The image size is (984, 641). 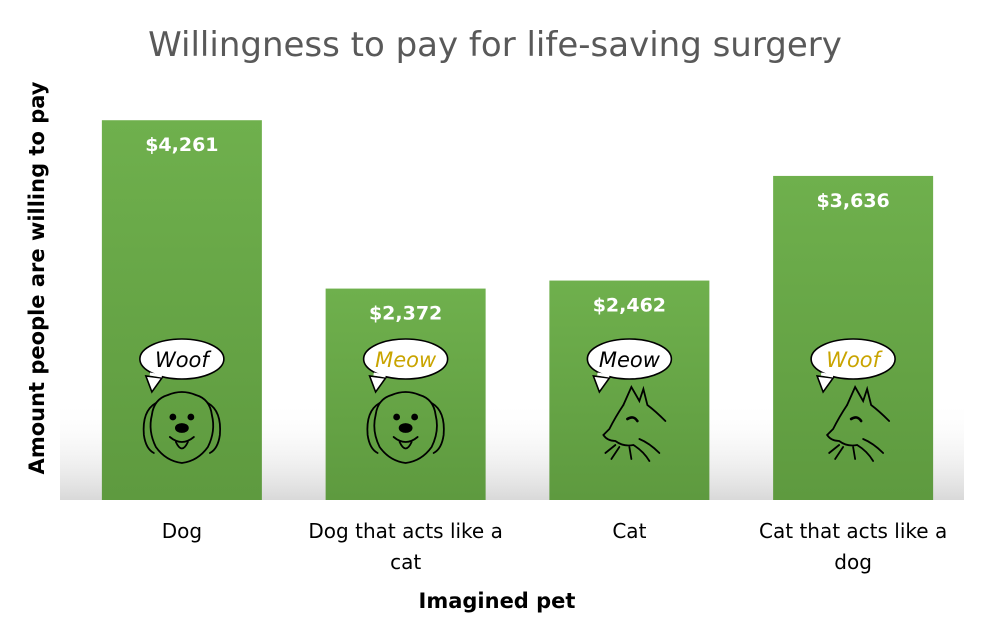 I want to click on data-label: $2,372, so click(x=405, y=314).